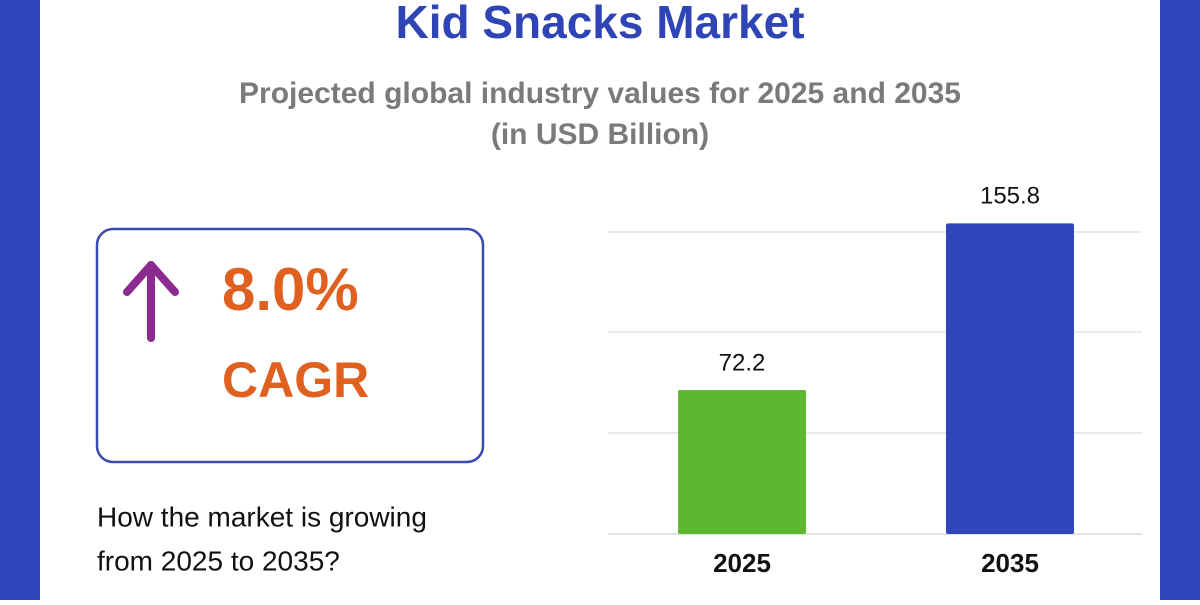 The width and height of the screenshot is (1200, 605). What do you see at coordinates (151, 301) in the screenshot?
I see `up-arrow` at bounding box center [151, 301].